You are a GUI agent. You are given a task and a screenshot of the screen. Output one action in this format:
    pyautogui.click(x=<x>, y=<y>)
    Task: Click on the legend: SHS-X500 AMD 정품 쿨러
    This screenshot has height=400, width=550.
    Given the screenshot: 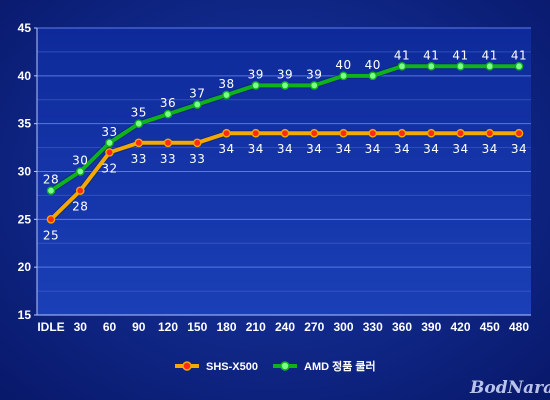 What is the action you would take?
    pyautogui.click(x=275, y=366)
    